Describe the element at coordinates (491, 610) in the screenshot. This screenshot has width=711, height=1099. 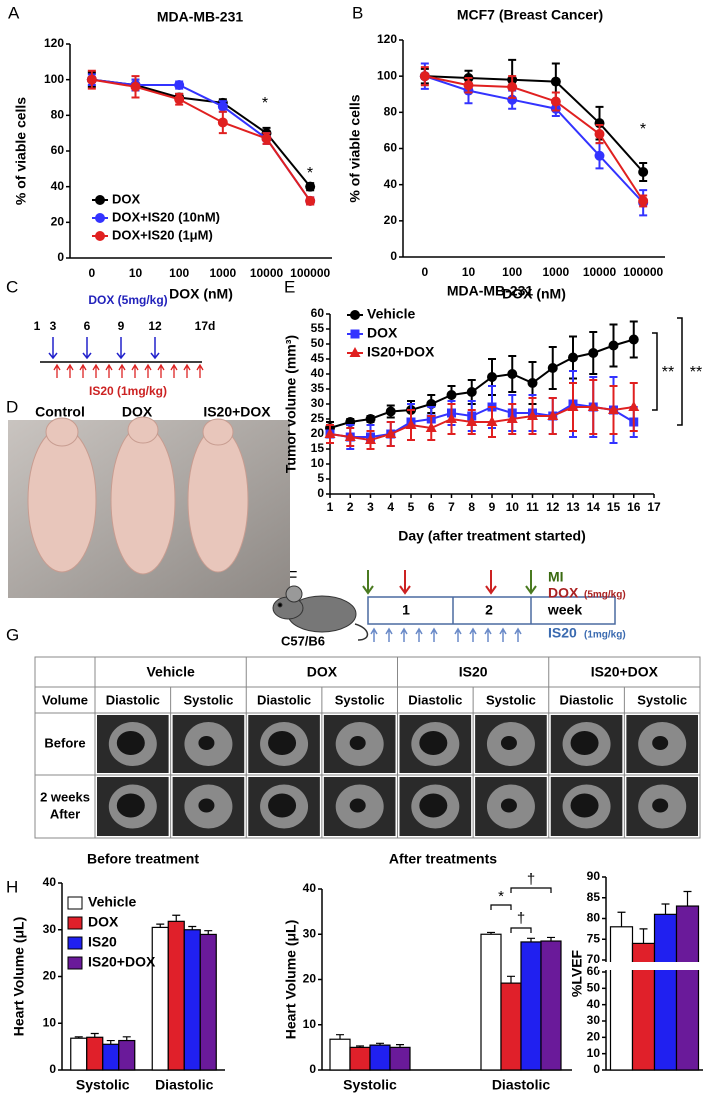
I see `timeline-box` at that location.